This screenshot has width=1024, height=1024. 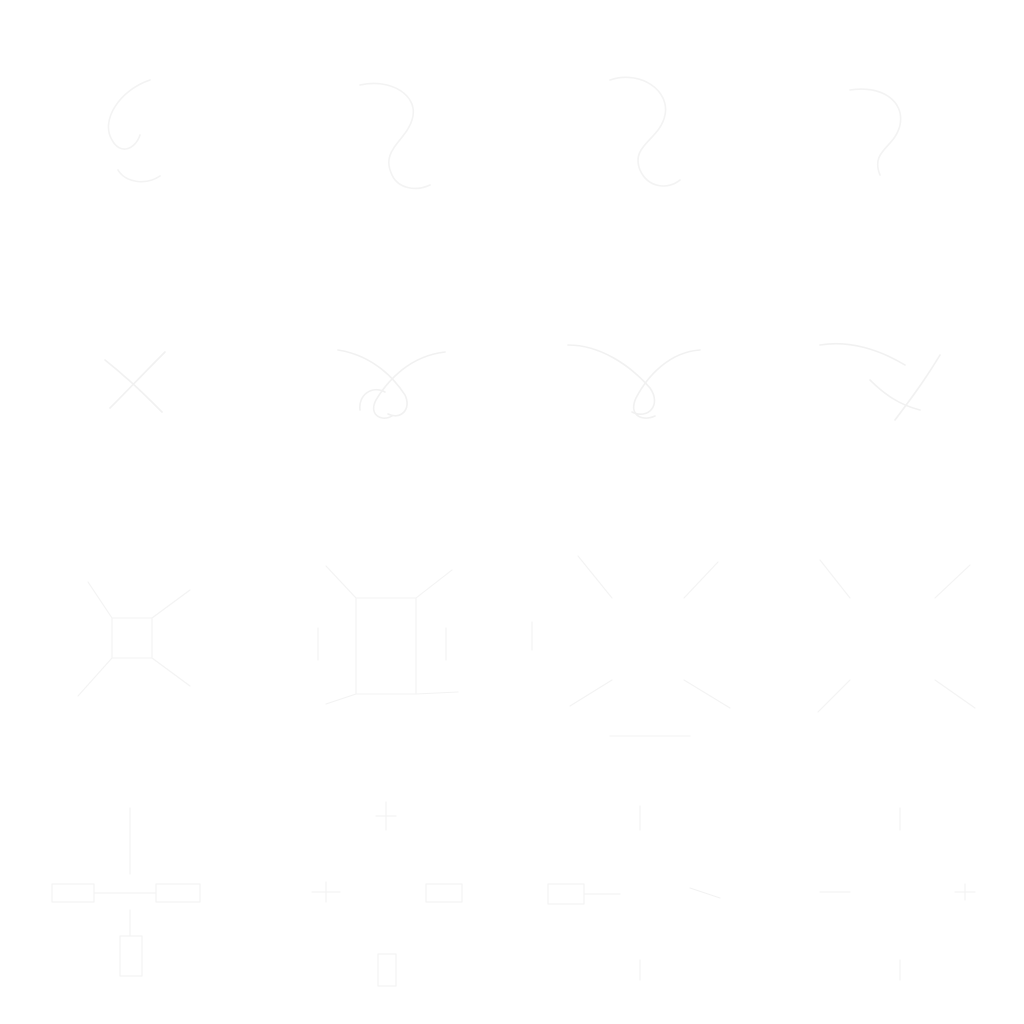 What do you see at coordinates (880, 381) in the screenshot?
I see `scribble-icon` at bounding box center [880, 381].